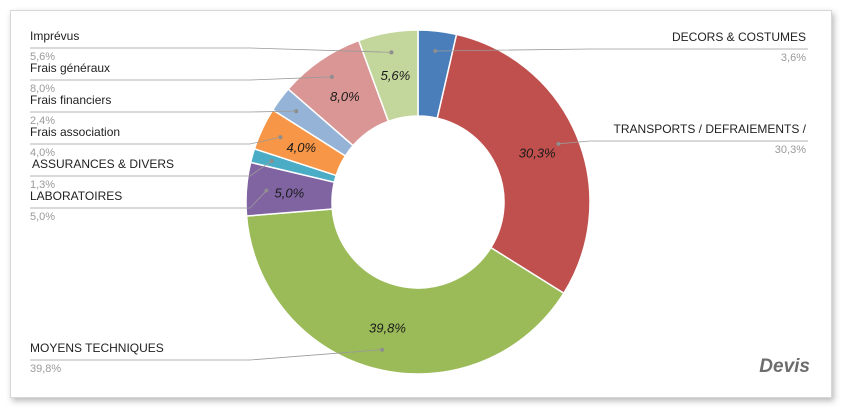 The width and height of the screenshot is (847, 412). I want to click on leader-line-frais-association, so click(155, 140).